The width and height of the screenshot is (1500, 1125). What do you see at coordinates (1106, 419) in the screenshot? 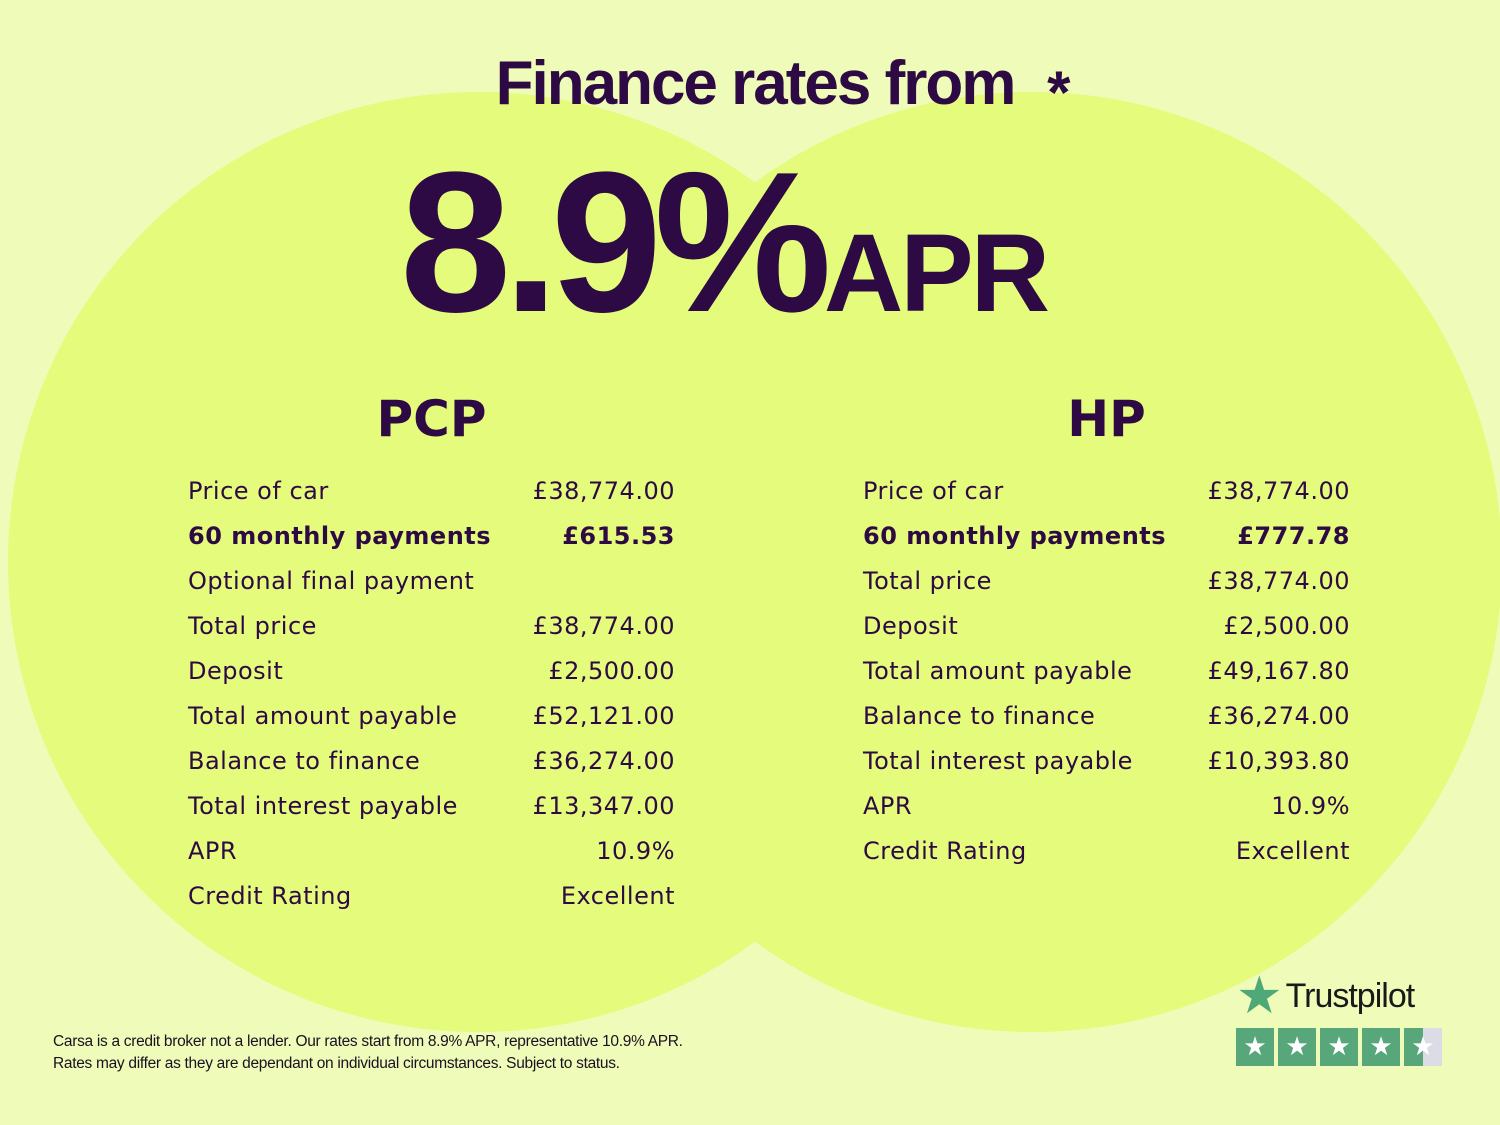
I see `hp-heading: HP` at bounding box center [1106, 419].